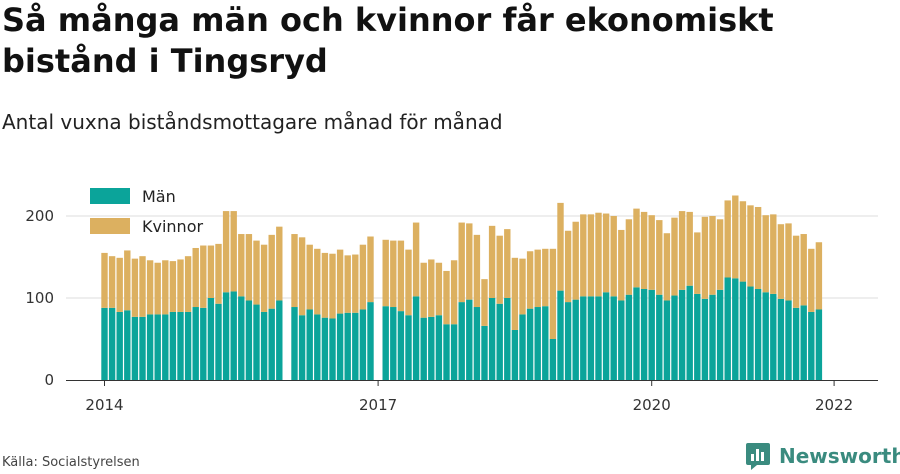 The height and width of the screenshot is (474, 900). I want to click on x-tick-label: 2022, so click(834, 405).